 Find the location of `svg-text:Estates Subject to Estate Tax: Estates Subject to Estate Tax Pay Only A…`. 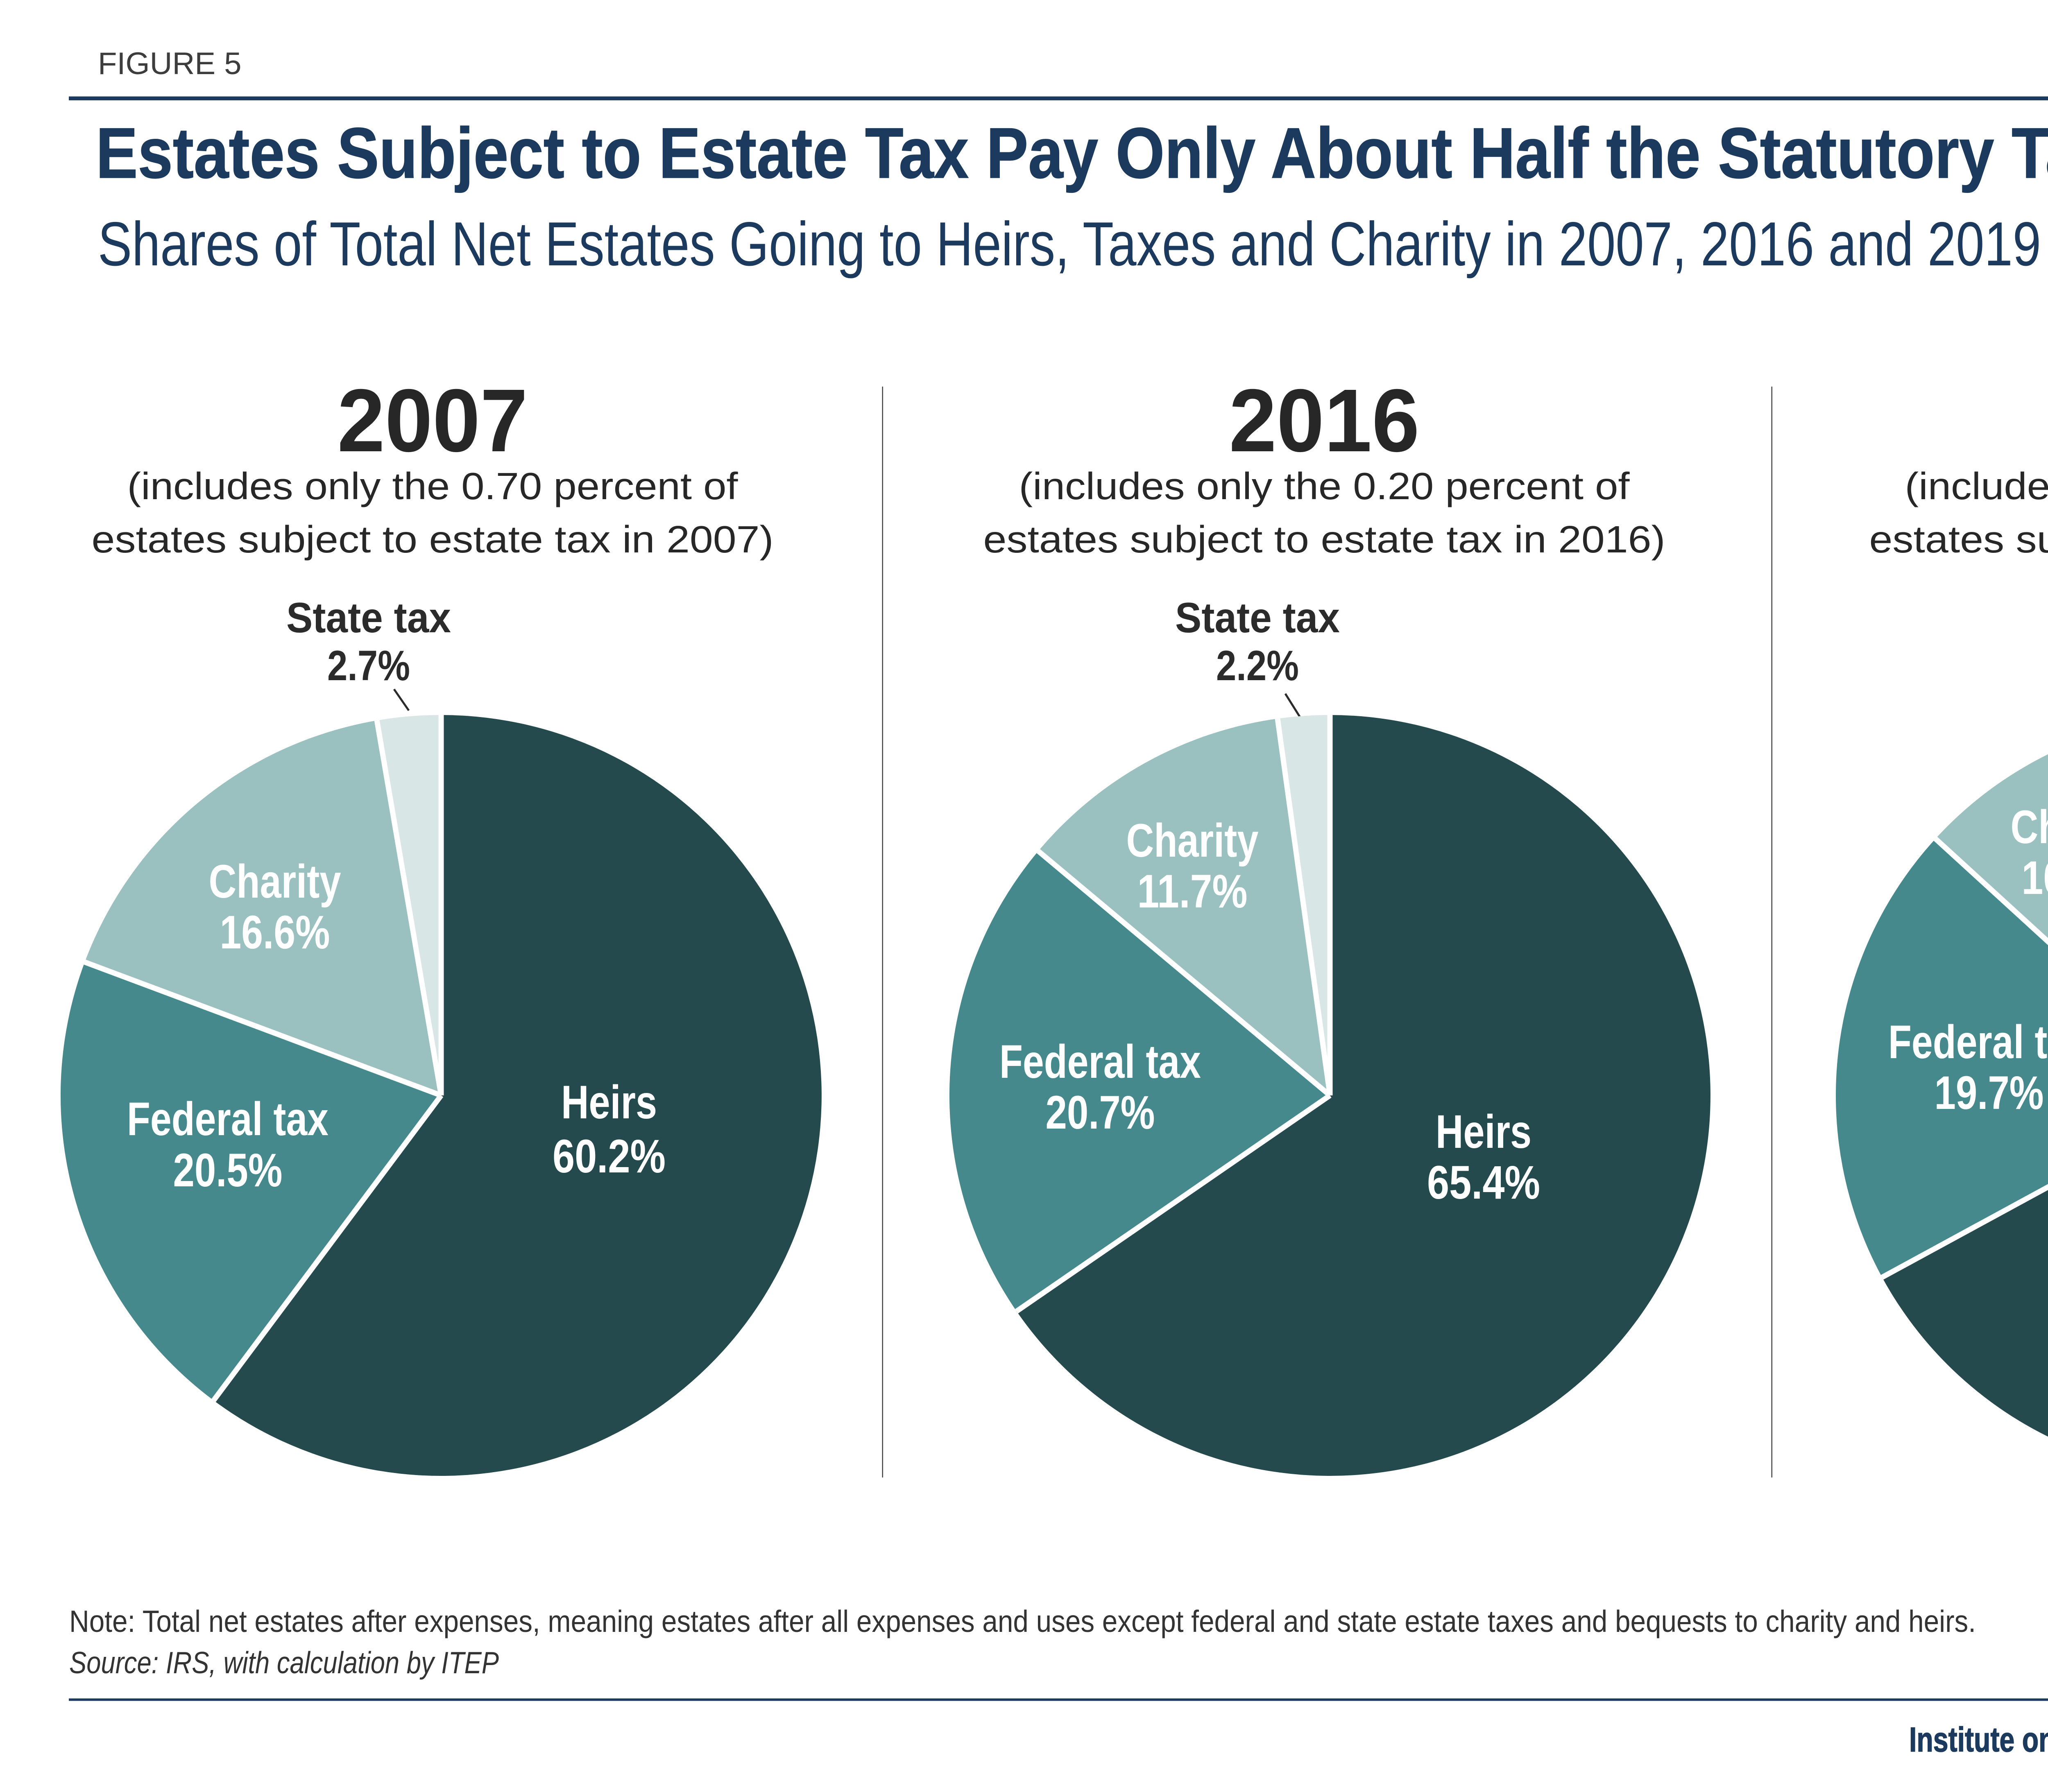

svg-text:Estates Subject to Estate Tax: Estates Subject to Estate Tax Pay Only A… is located at coordinates (1072, 153).